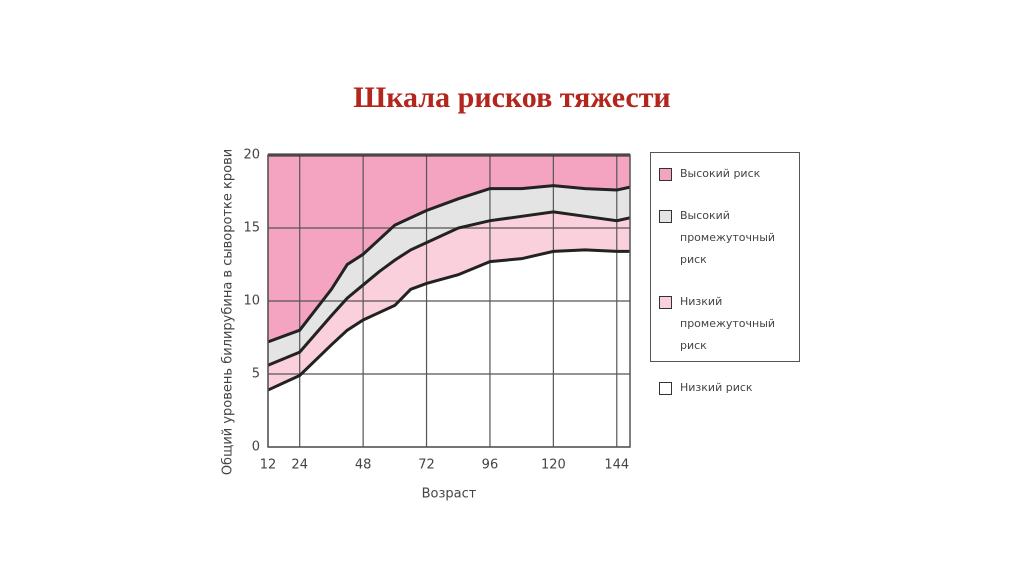  What do you see at coordinates (299, 465) in the screenshot?
I see `x-tick-label: 24` at bounding box center [299, 465].